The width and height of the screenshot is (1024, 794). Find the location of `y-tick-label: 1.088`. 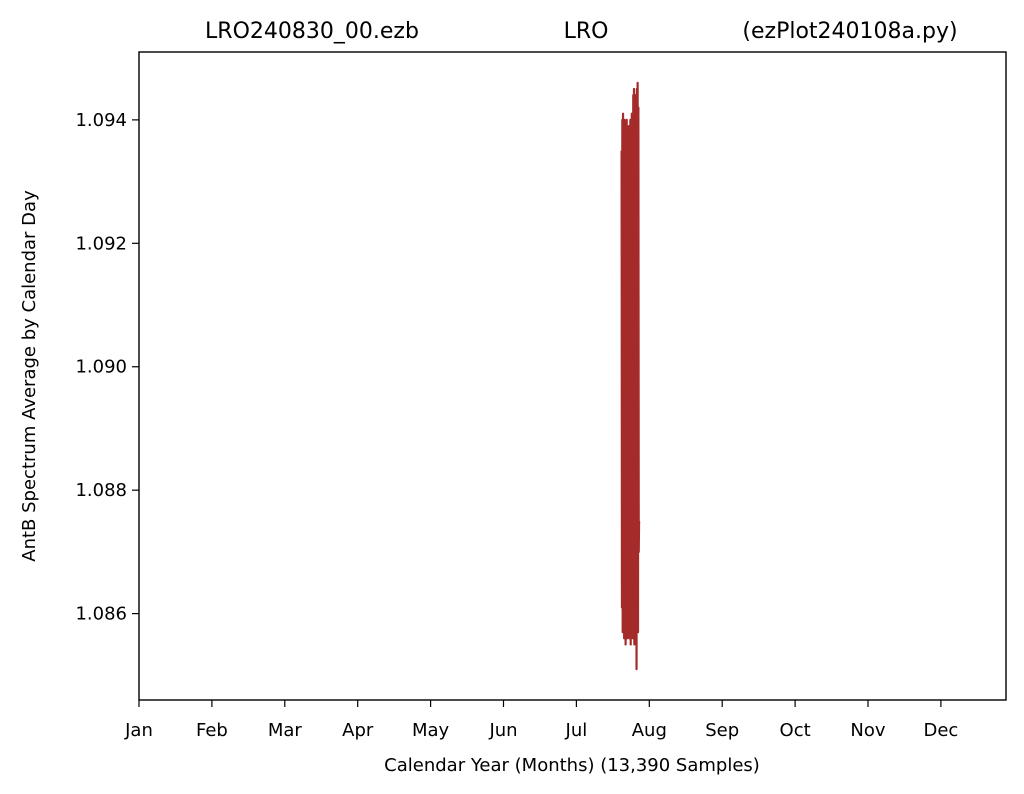

y-tick-label: 1.088 is located at coordinates (101, 490).